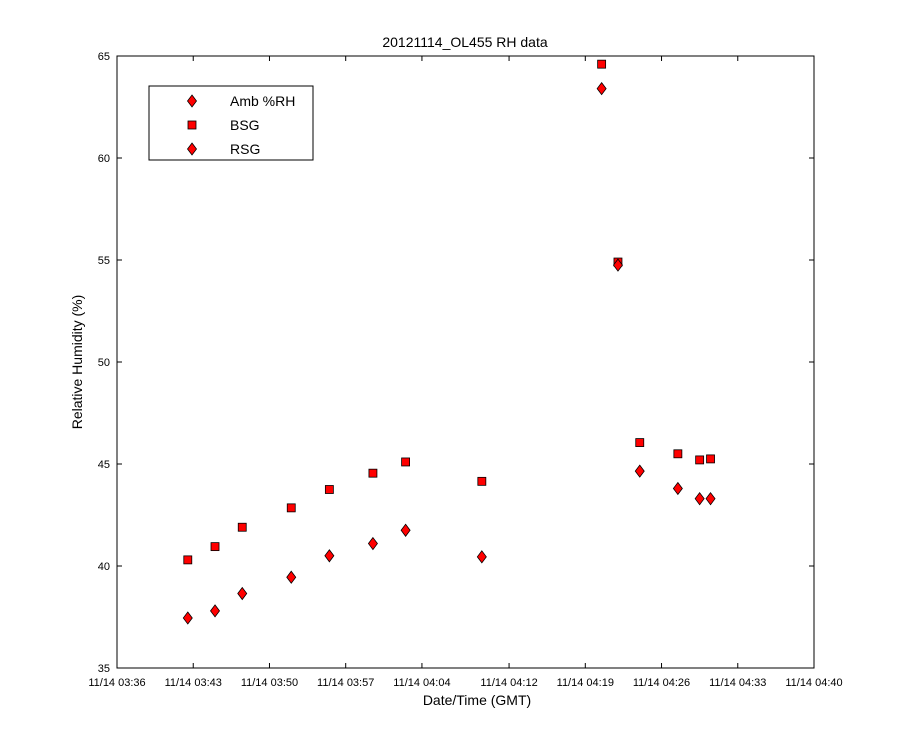  I want to click on legend-marker-amb-rh, so click(192, 101).